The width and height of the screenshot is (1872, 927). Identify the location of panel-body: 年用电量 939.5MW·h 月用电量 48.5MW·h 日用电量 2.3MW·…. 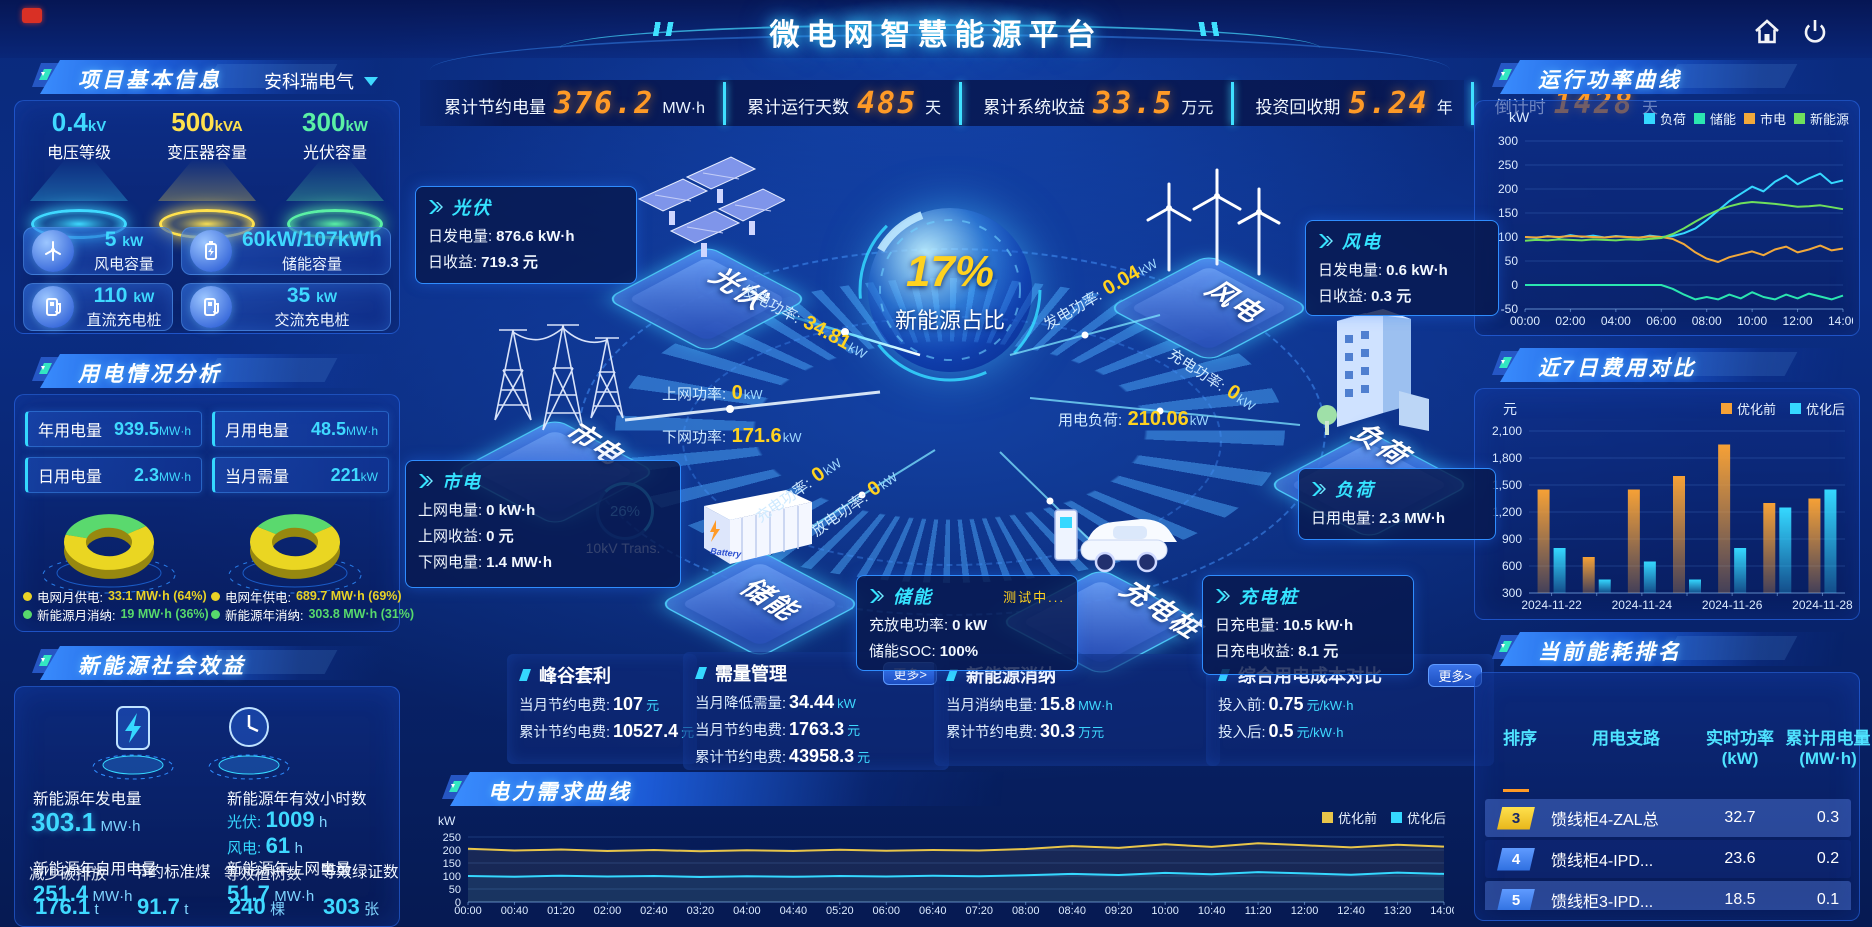
(214, 513).